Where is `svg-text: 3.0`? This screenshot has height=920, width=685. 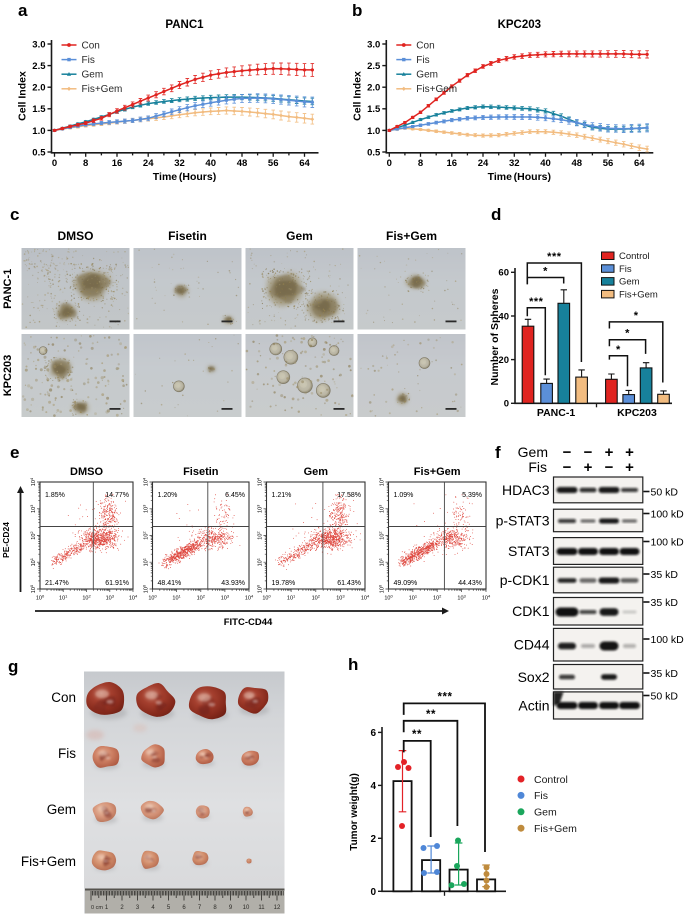
svg-text: 3.0 is located at coordinates (38, 44).